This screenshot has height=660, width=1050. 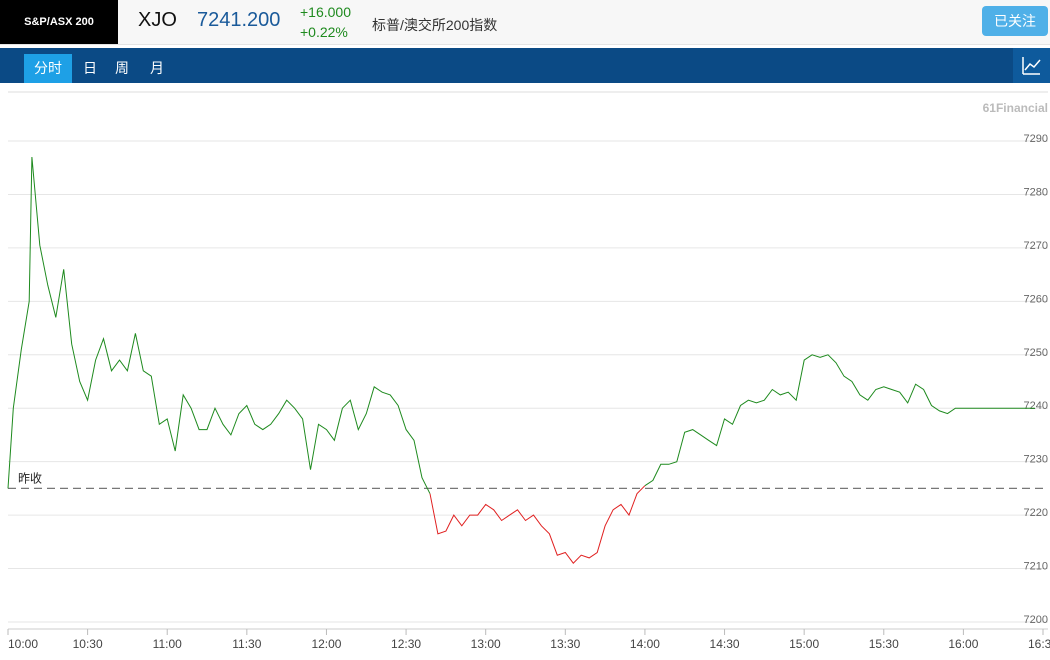 I want to click on y-tick-label: 7280, so click(x=1036, y=192).